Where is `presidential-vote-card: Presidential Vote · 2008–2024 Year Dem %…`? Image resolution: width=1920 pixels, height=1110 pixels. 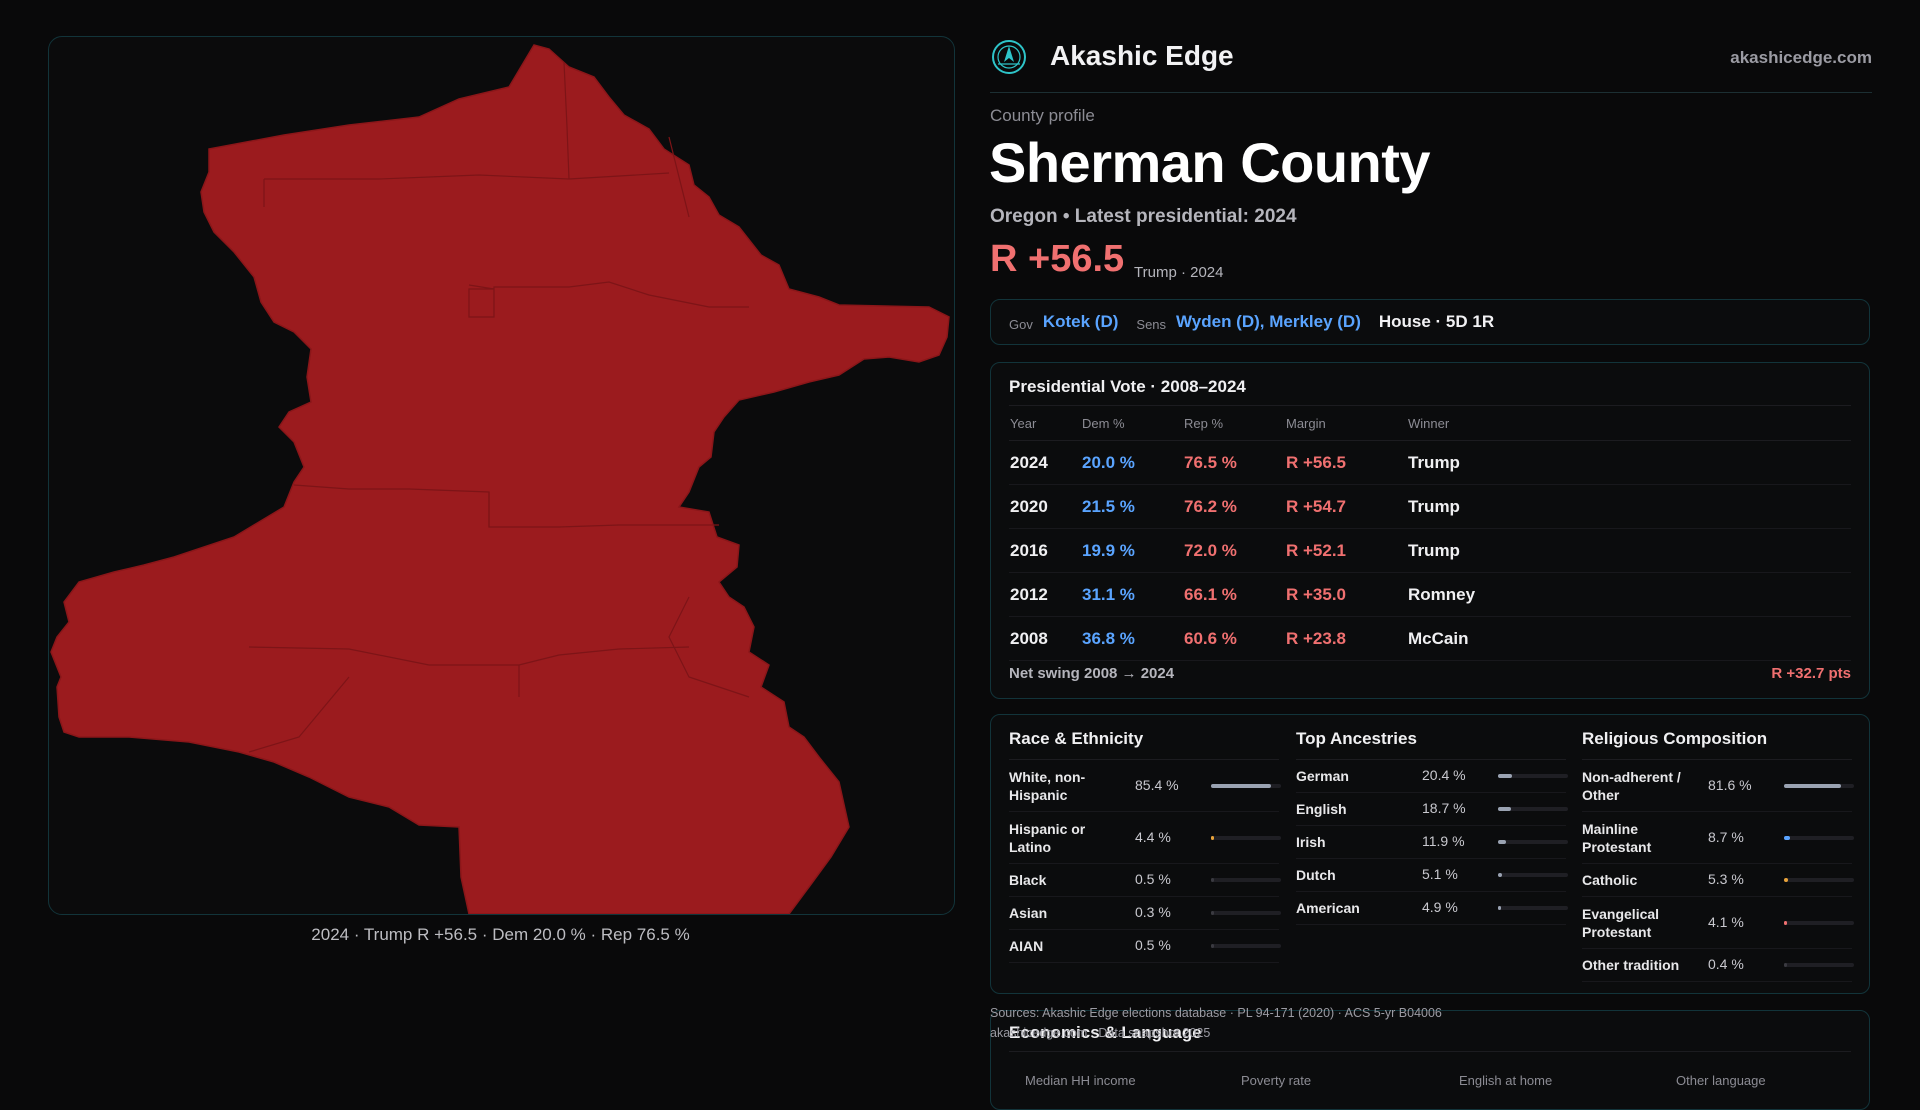 presidential-vote-card: Presidential Vote · 2008–2024 Year Dem %… is located at coordinates (1430, 530).